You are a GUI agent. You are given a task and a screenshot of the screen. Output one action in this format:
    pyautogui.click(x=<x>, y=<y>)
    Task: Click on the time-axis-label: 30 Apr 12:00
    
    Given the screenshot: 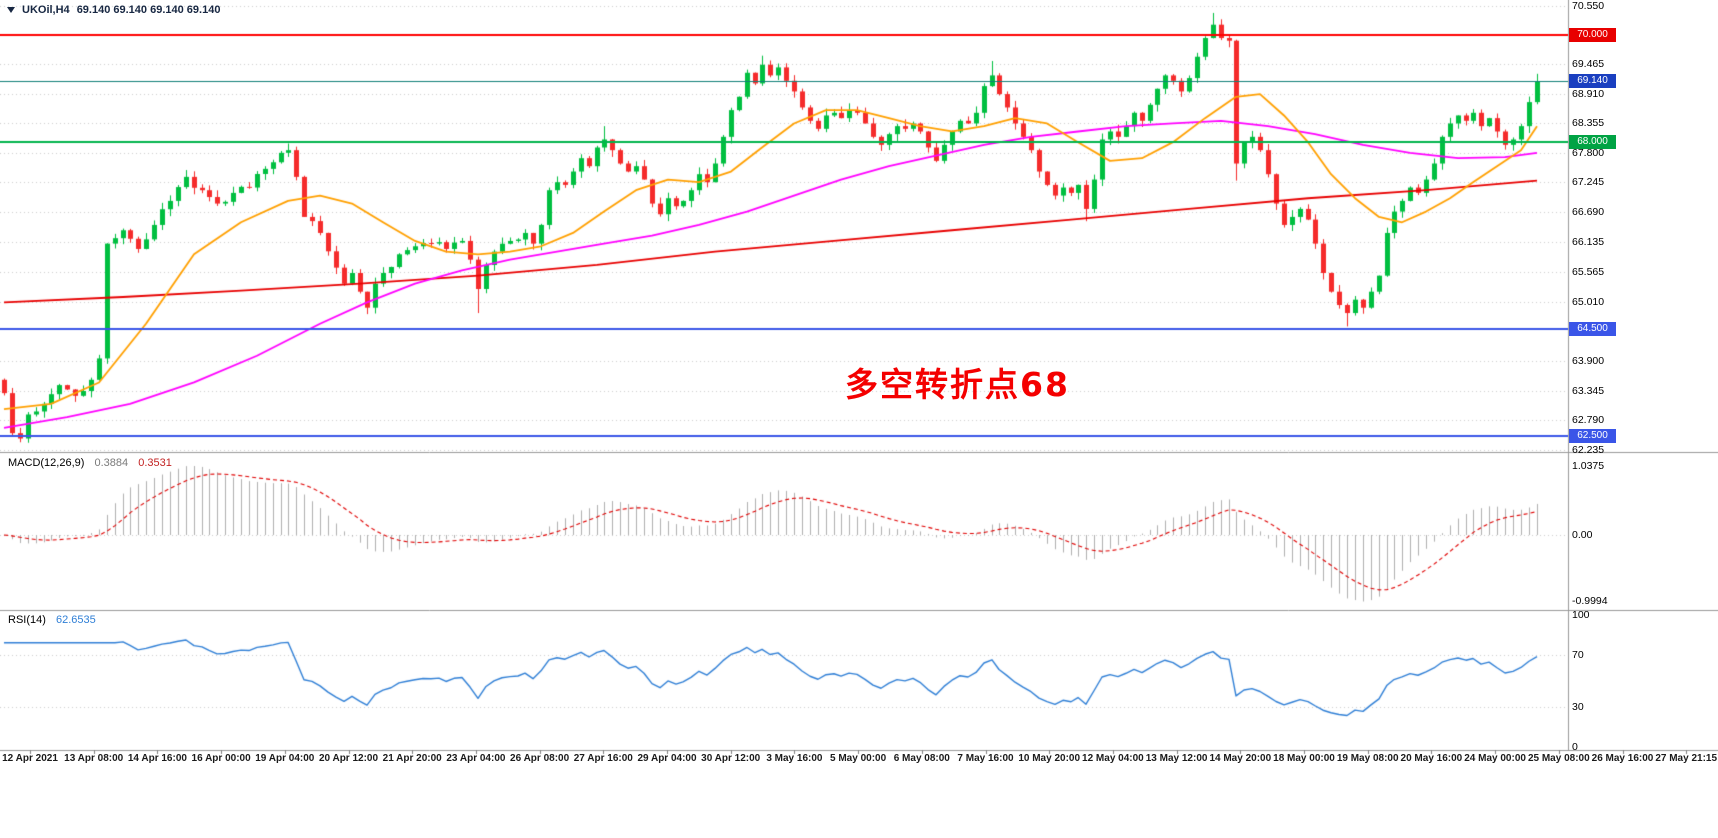 What is the action you would take?
    pyautogui.click(x=731, y=758)
    